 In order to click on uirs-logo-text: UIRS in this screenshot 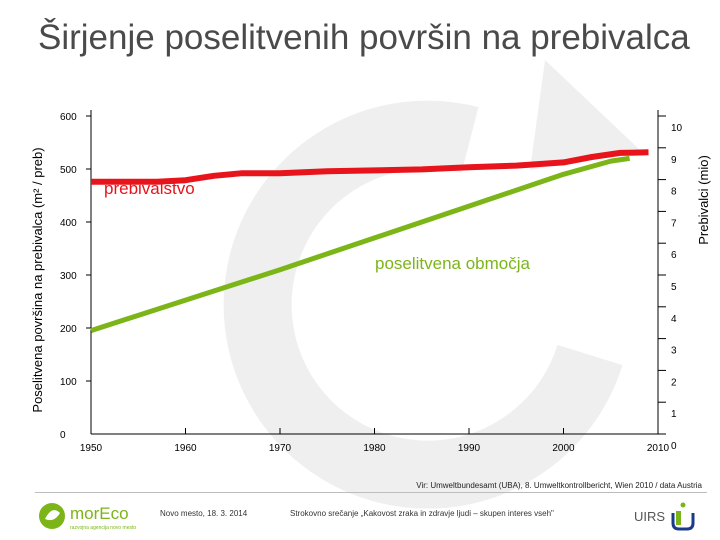, I will do `click(649, 516)`.